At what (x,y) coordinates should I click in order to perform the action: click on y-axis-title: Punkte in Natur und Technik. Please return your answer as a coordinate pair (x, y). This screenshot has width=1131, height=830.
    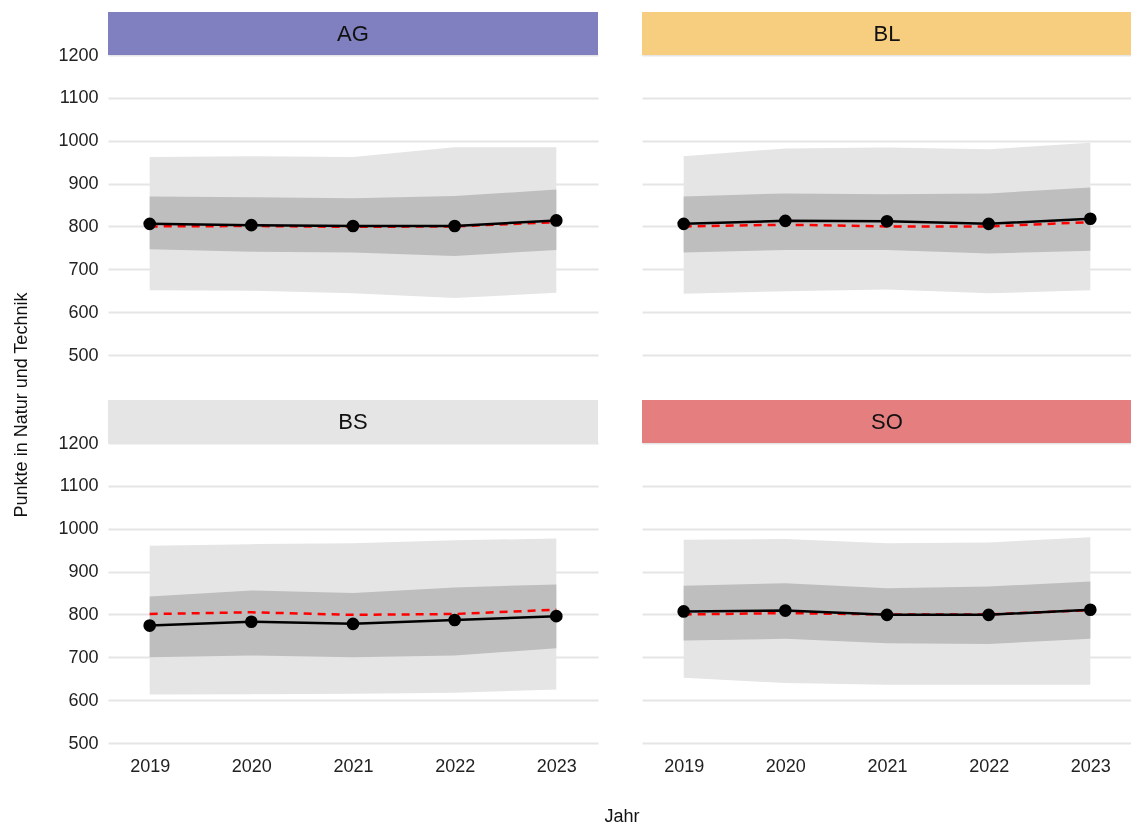
    Looking at the image, I should click on (21, 405).